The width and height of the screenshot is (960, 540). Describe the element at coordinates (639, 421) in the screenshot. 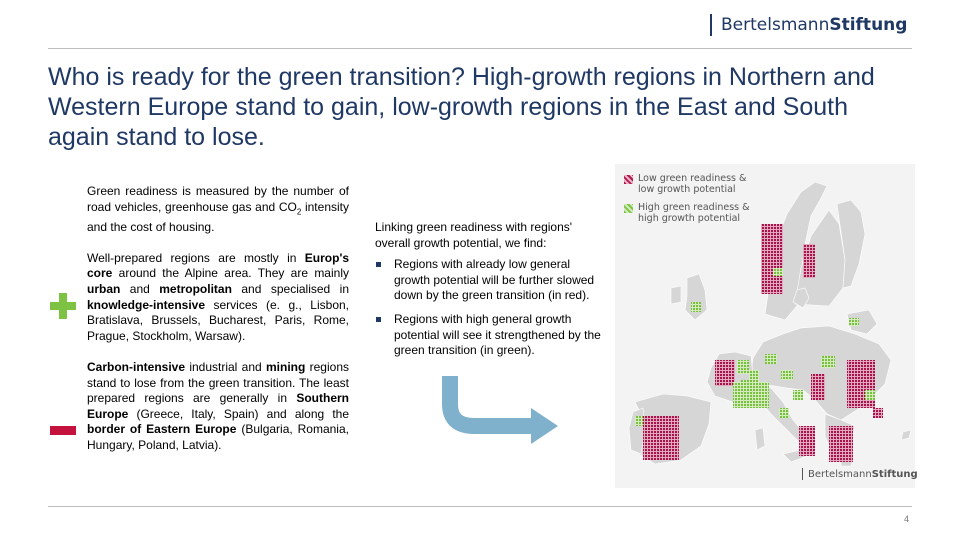

I see `region-green-lisbon` at that location.